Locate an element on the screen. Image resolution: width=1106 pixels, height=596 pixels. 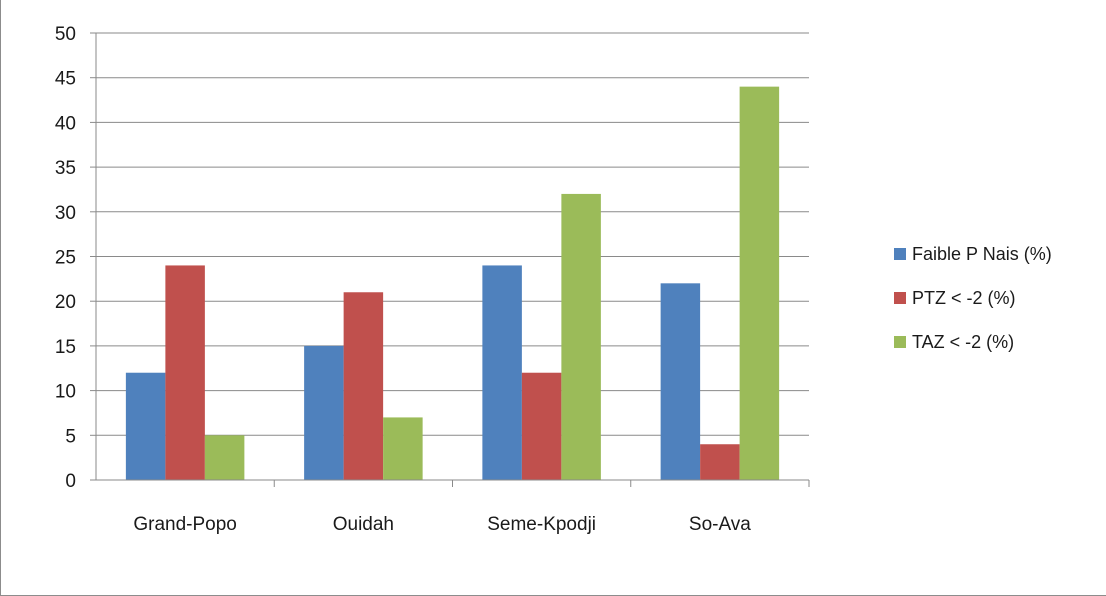
bar-2-so-ava is located at coordinates (720, 462).